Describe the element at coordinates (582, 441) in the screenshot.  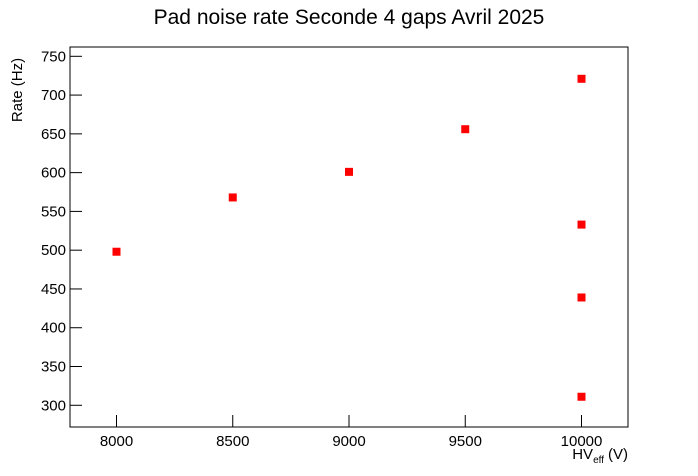
I see `x-tick-label: 10000` at that location.